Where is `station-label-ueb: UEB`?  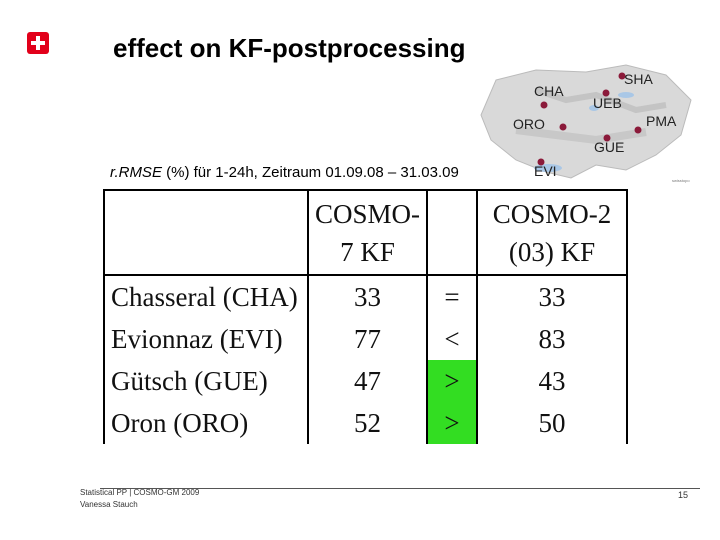
station-label-ueb: UEB is located at coordinates (607, 103).